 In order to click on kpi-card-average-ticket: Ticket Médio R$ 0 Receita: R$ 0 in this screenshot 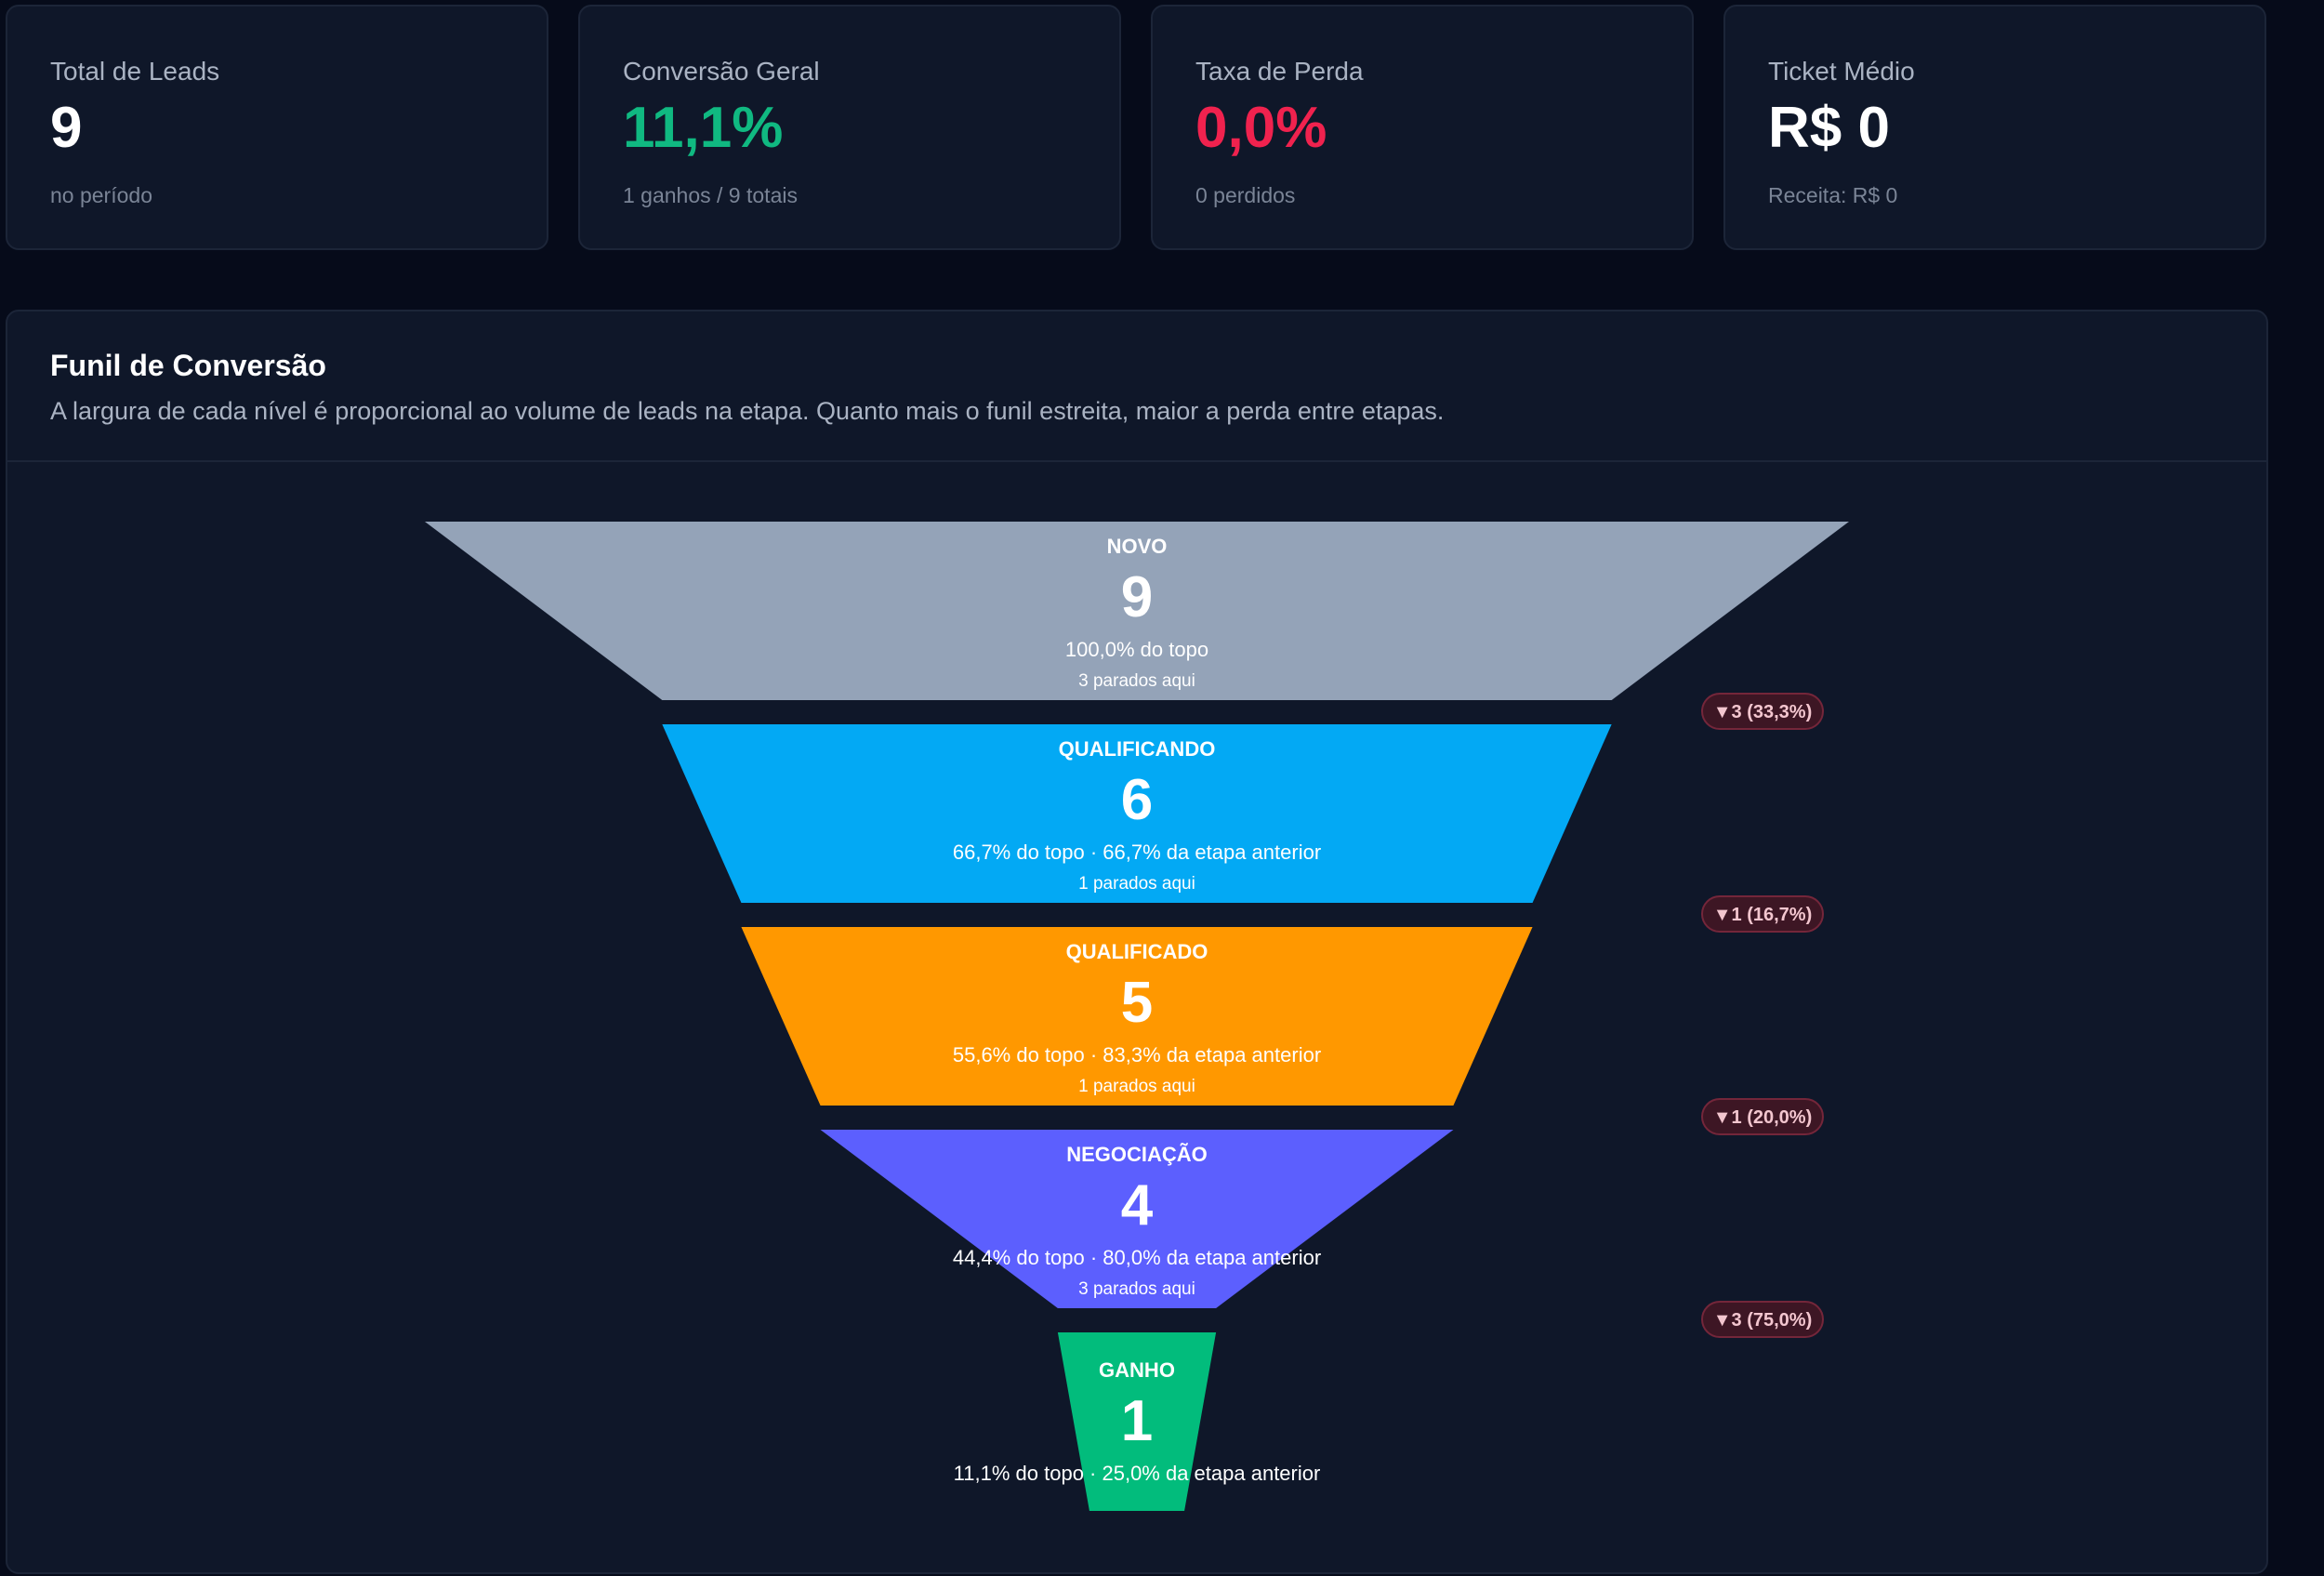, I will do `click(1994, 127)`.